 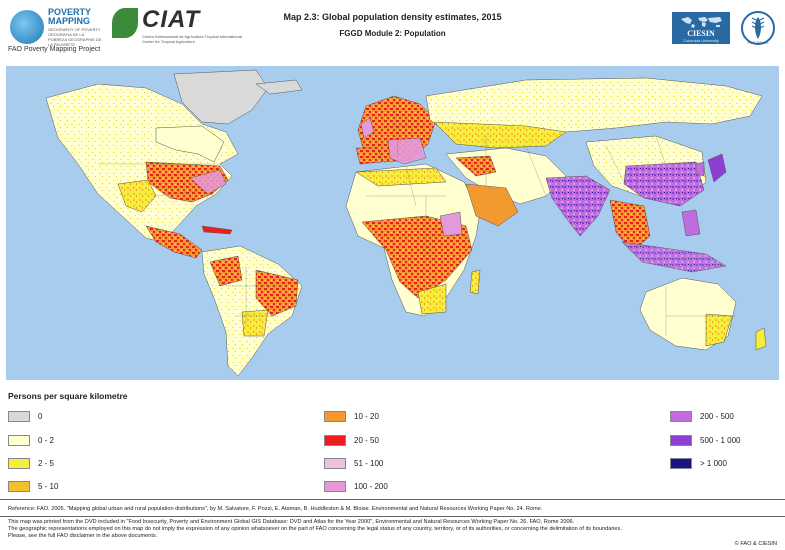 What do you see at coordinates (351, 416) in the screenshot?
I see `legend-item: 10 - 20` at bounding box center [351, 416].